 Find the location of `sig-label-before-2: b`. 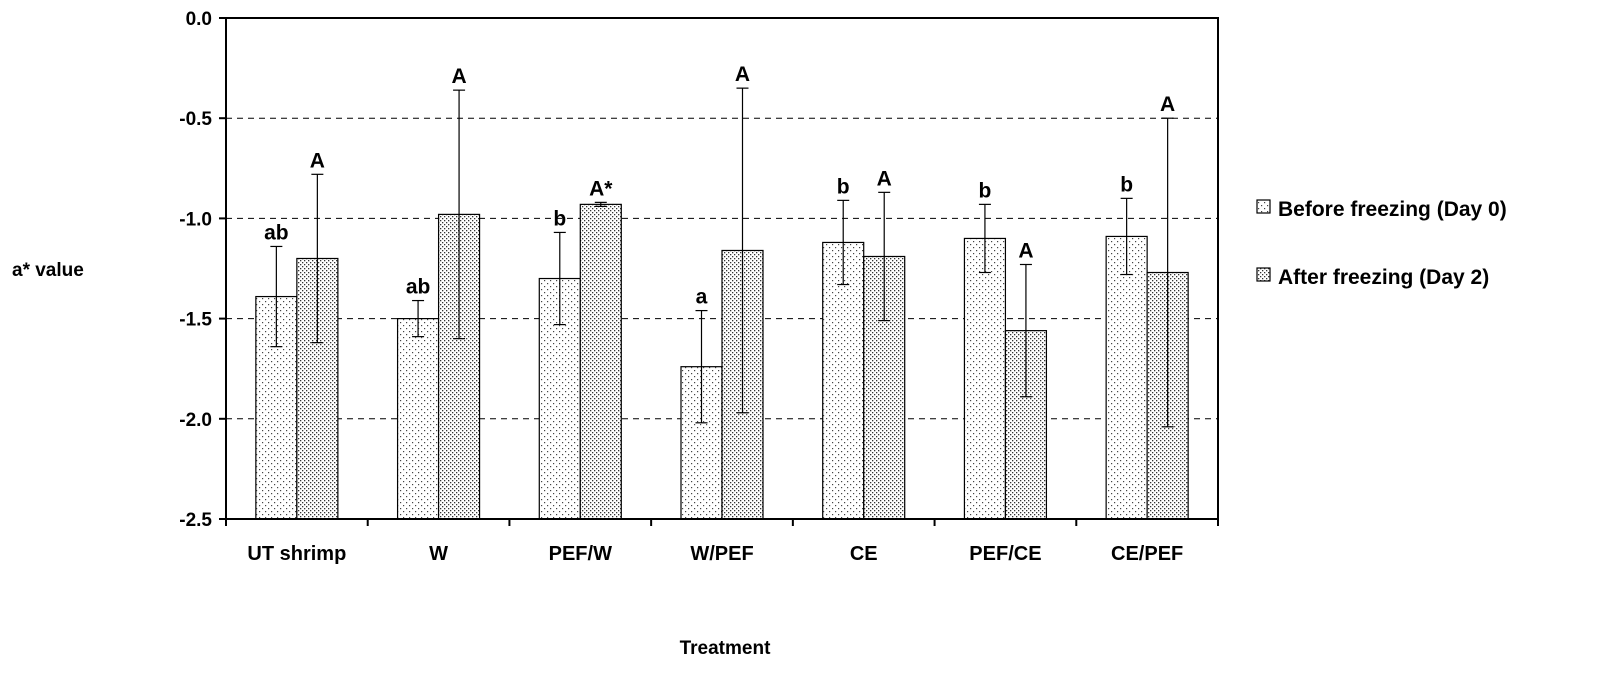

sig-label-before-2: b is located at coordinates (559, 218).